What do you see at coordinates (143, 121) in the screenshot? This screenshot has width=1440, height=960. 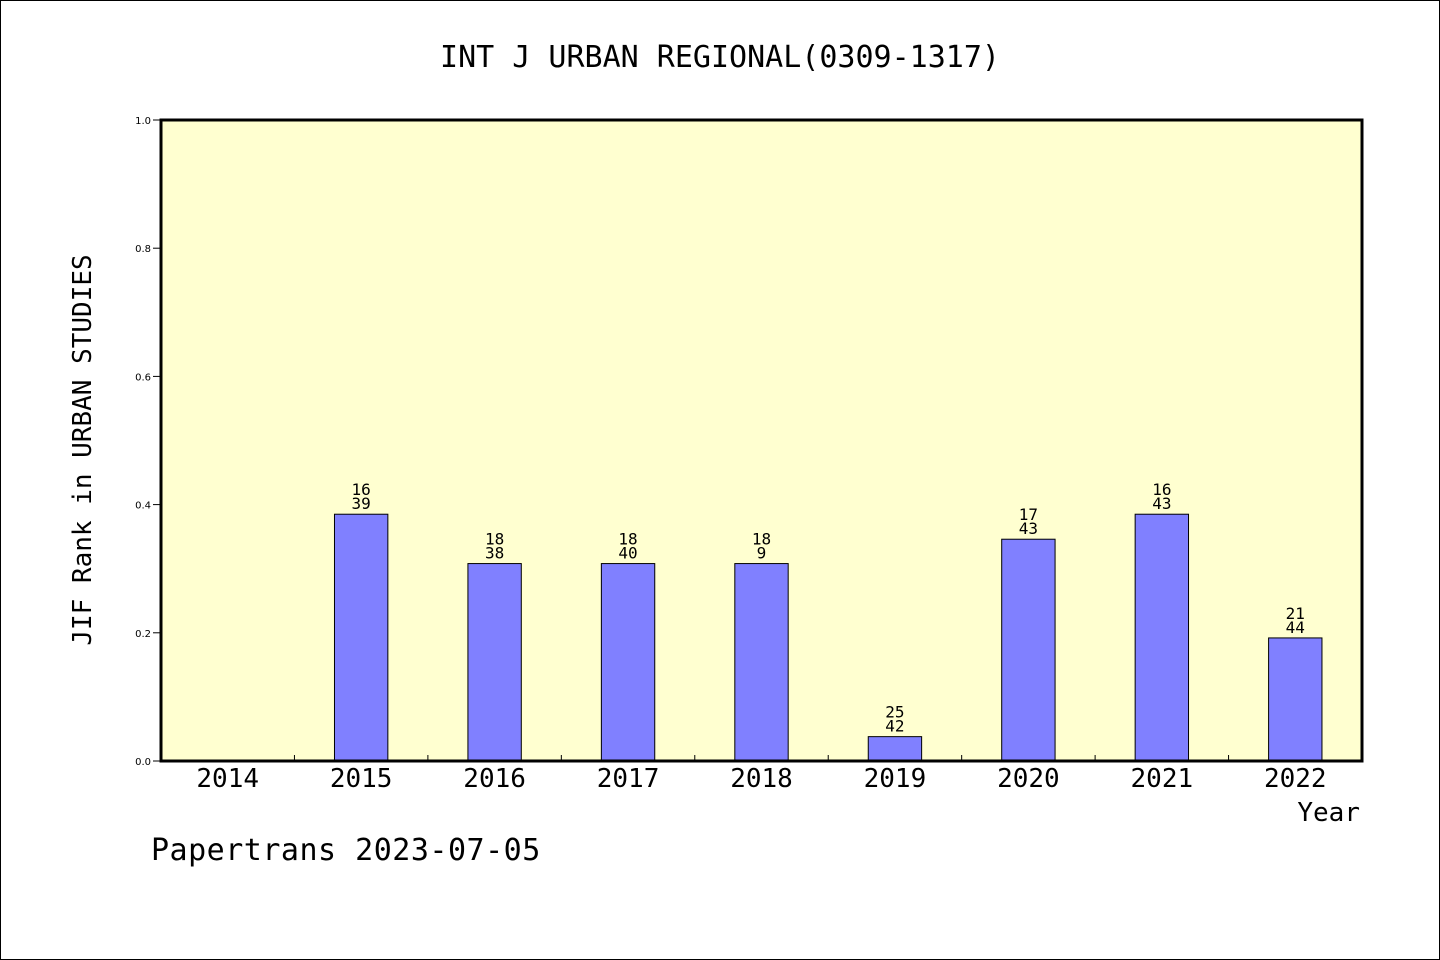 I see `y-tick-label-1.0: 1.0` at bounding box center [143, 121].